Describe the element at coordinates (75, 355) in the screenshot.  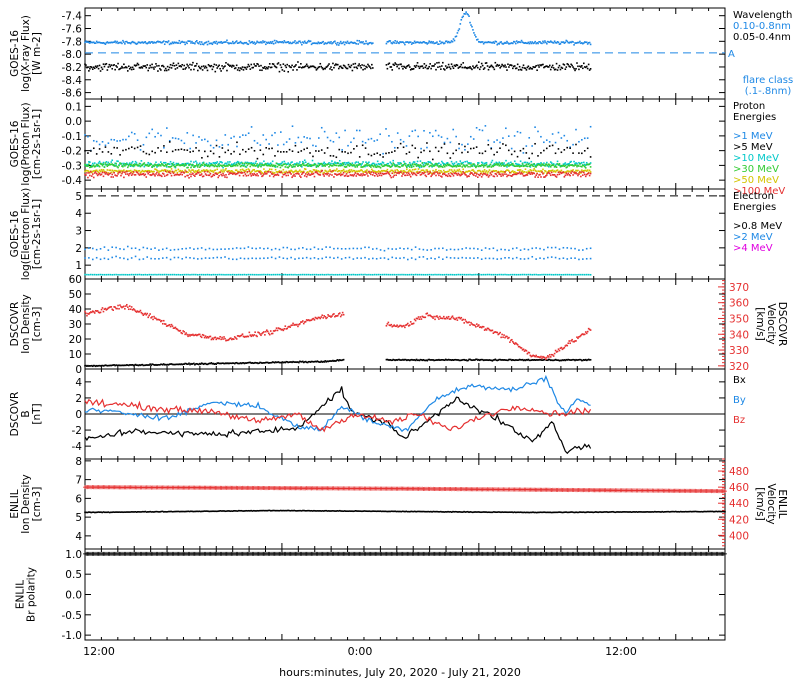
I see `y-tick-label: 10` at that location.